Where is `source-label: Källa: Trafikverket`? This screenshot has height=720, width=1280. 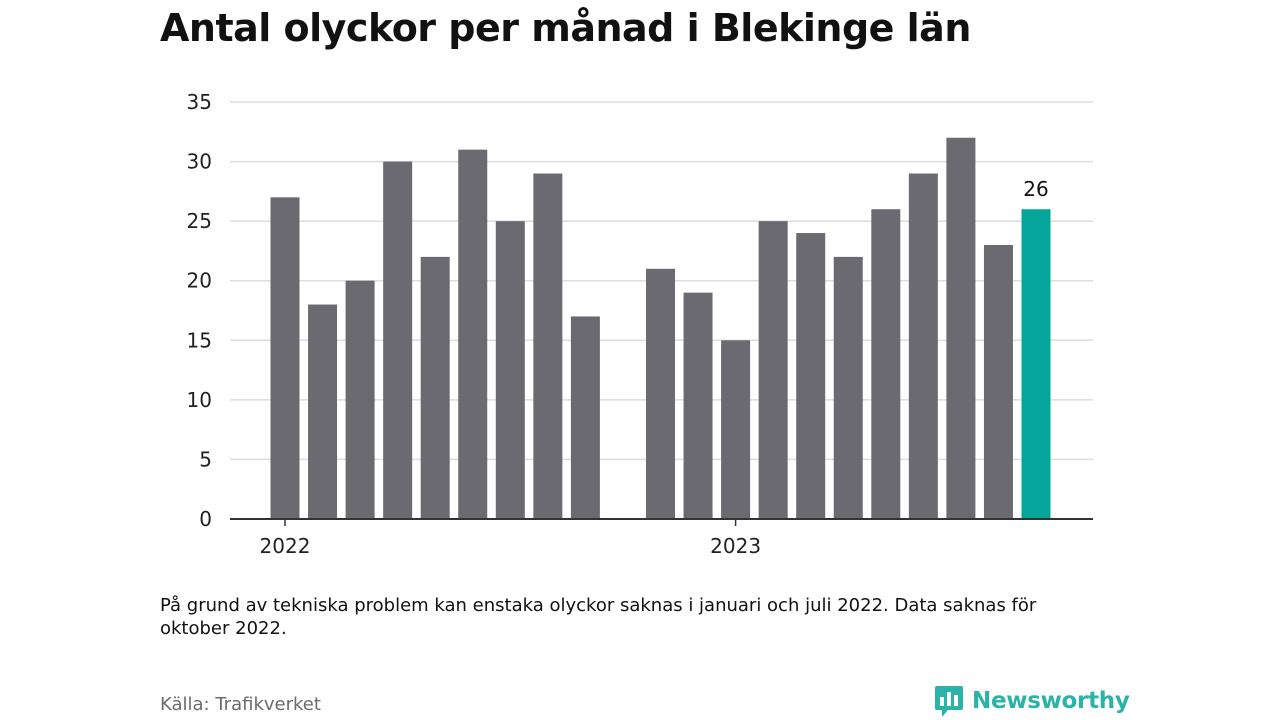 source-label: Källa: Trafikverket is located at coordinates (240, 704).